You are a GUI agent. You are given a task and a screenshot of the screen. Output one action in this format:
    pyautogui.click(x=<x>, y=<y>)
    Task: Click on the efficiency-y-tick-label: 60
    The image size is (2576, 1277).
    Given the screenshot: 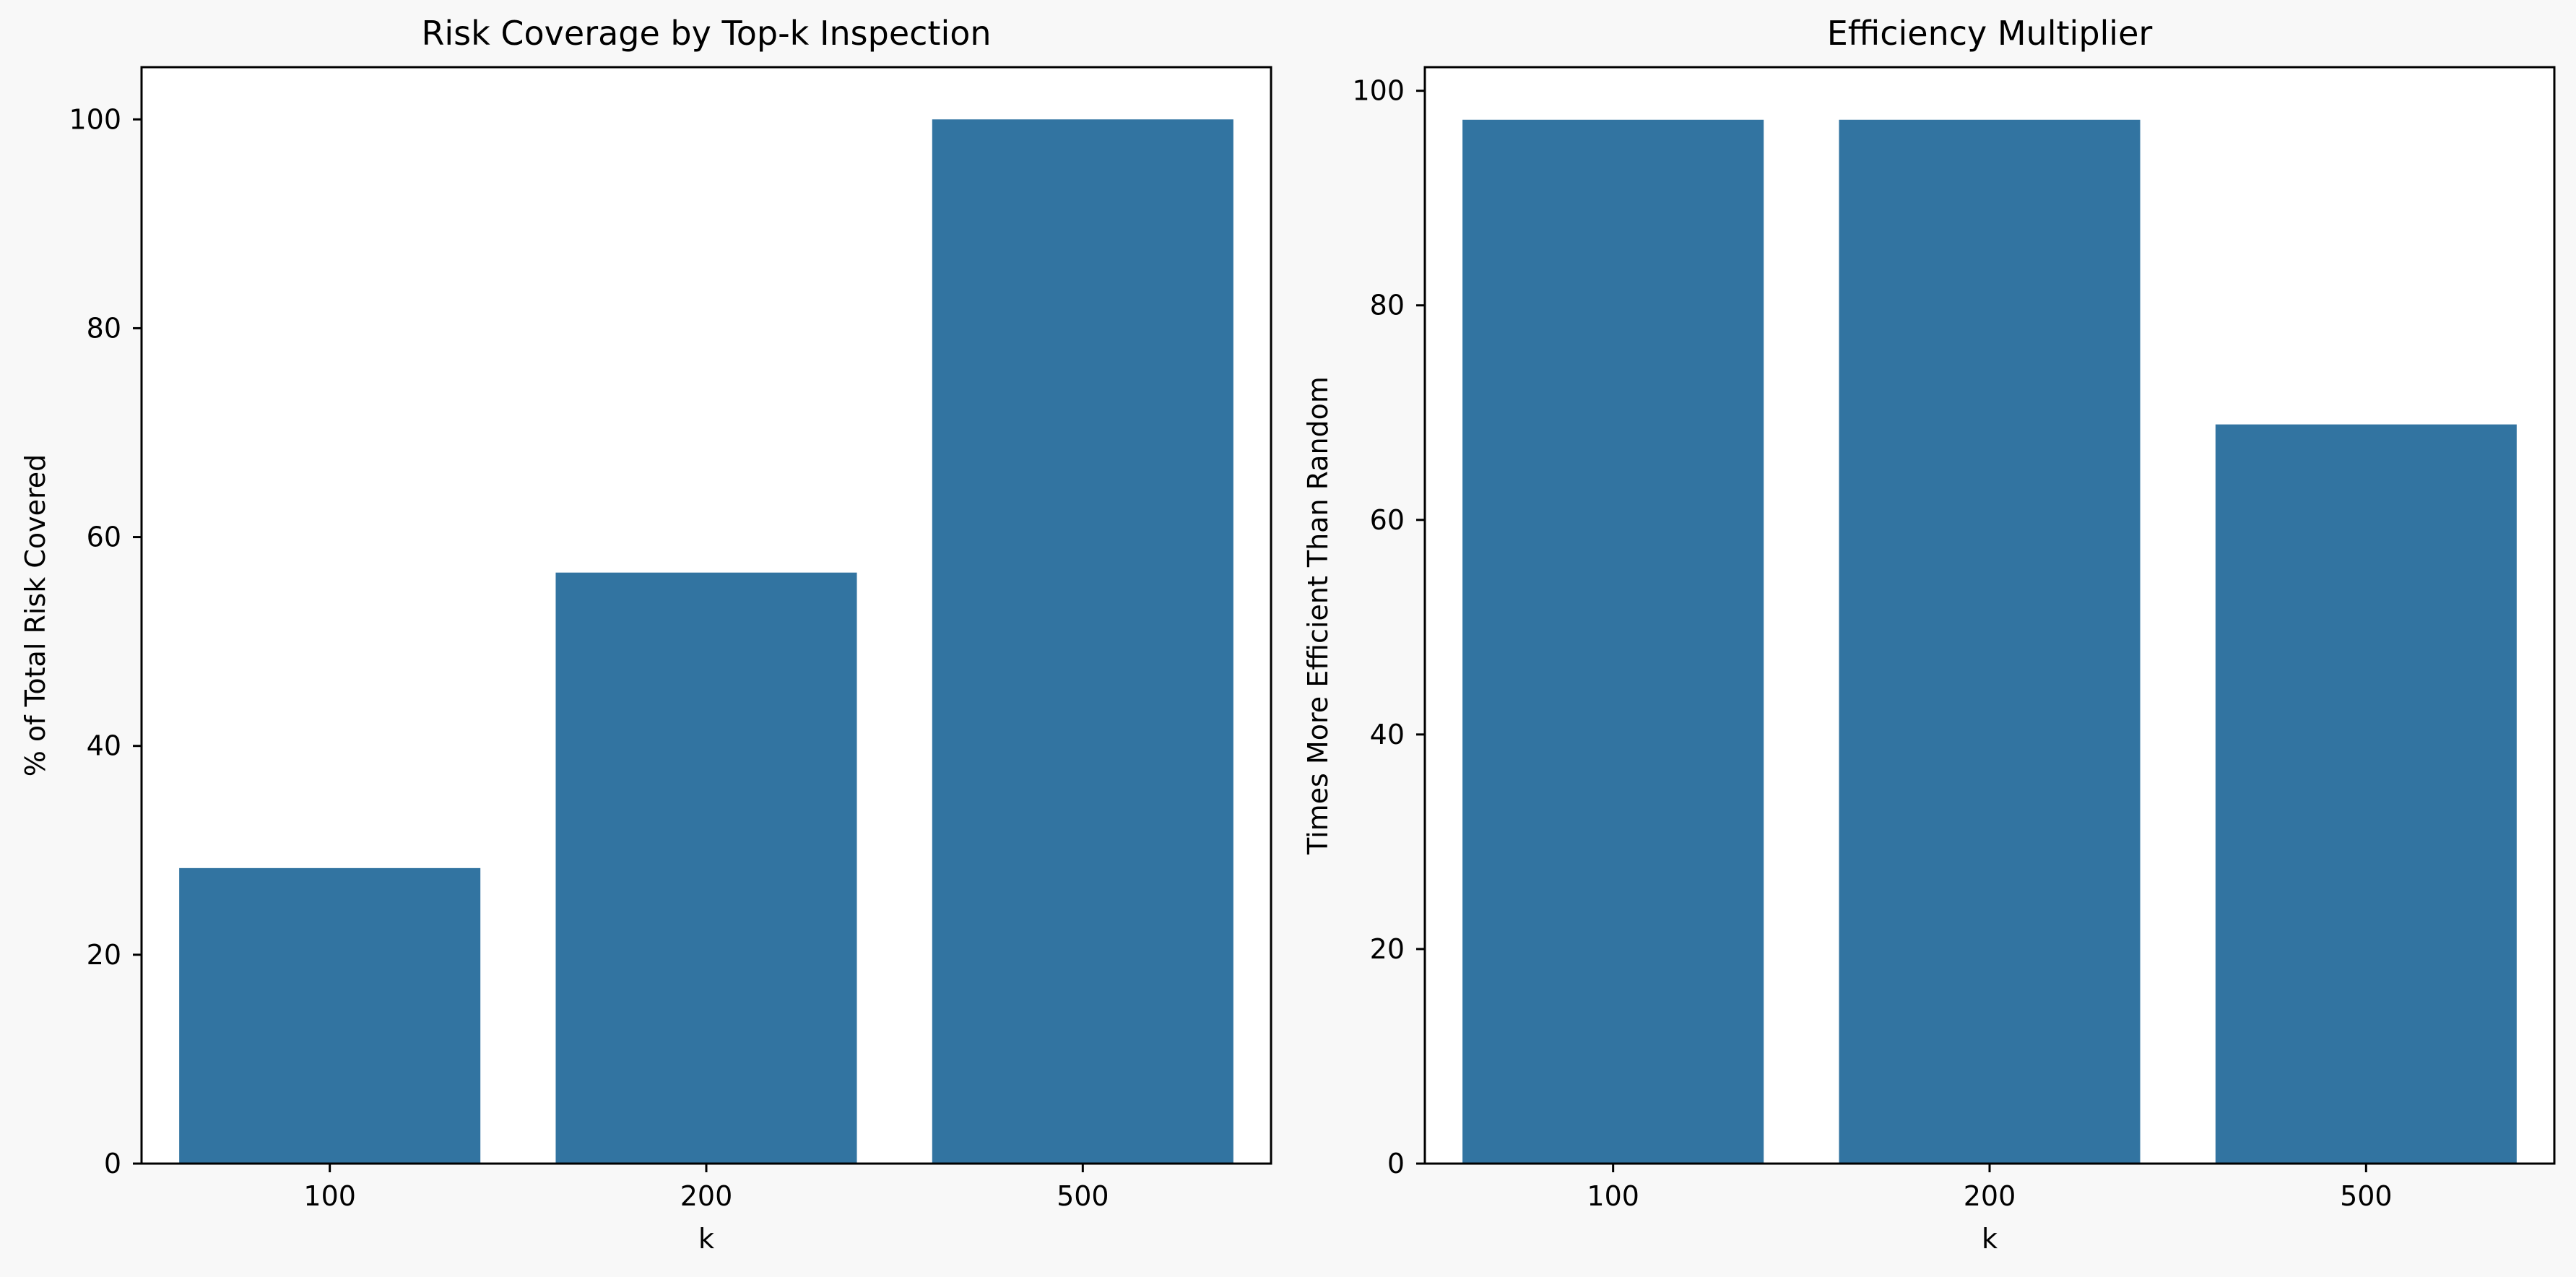 What is the action you would take?
    pyautogui.click(x=1387, y=520)
    